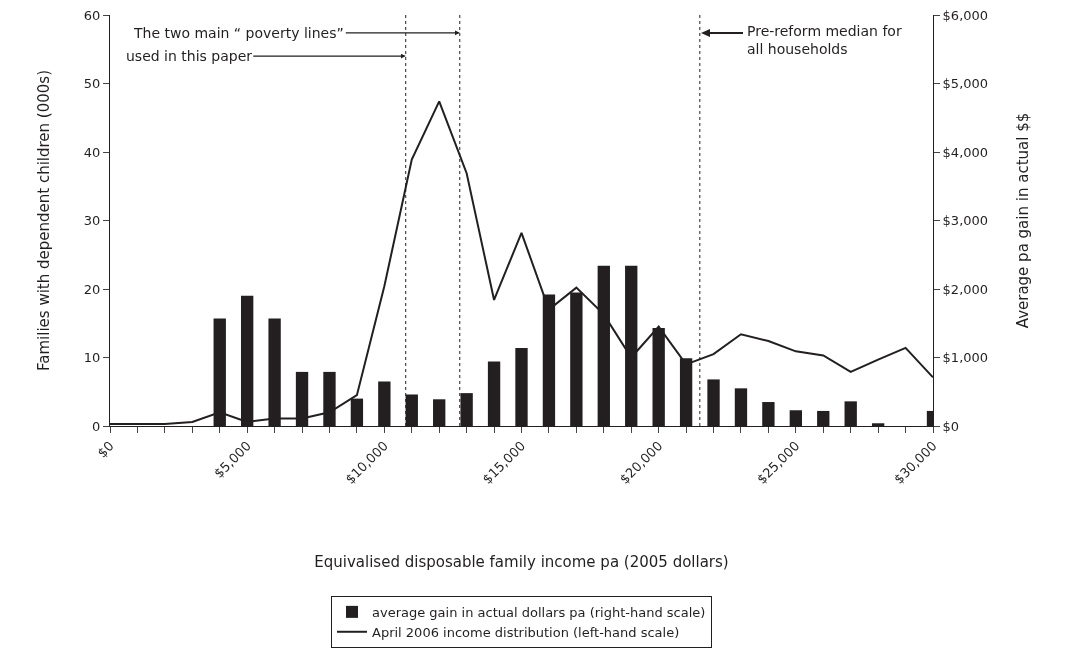  I want to click on y2-tick-label: $5,000, so click(965, 84).